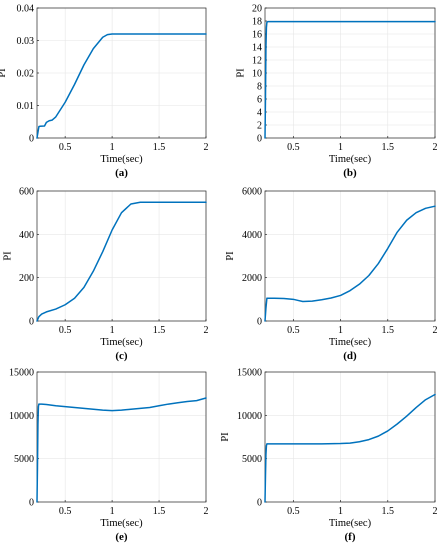 This screenshot has height=550, width=441. What do you see at coordinates (26, 192) in the screenshot?
I see `y-tick-label: 600` at bounding box center [26, 192].